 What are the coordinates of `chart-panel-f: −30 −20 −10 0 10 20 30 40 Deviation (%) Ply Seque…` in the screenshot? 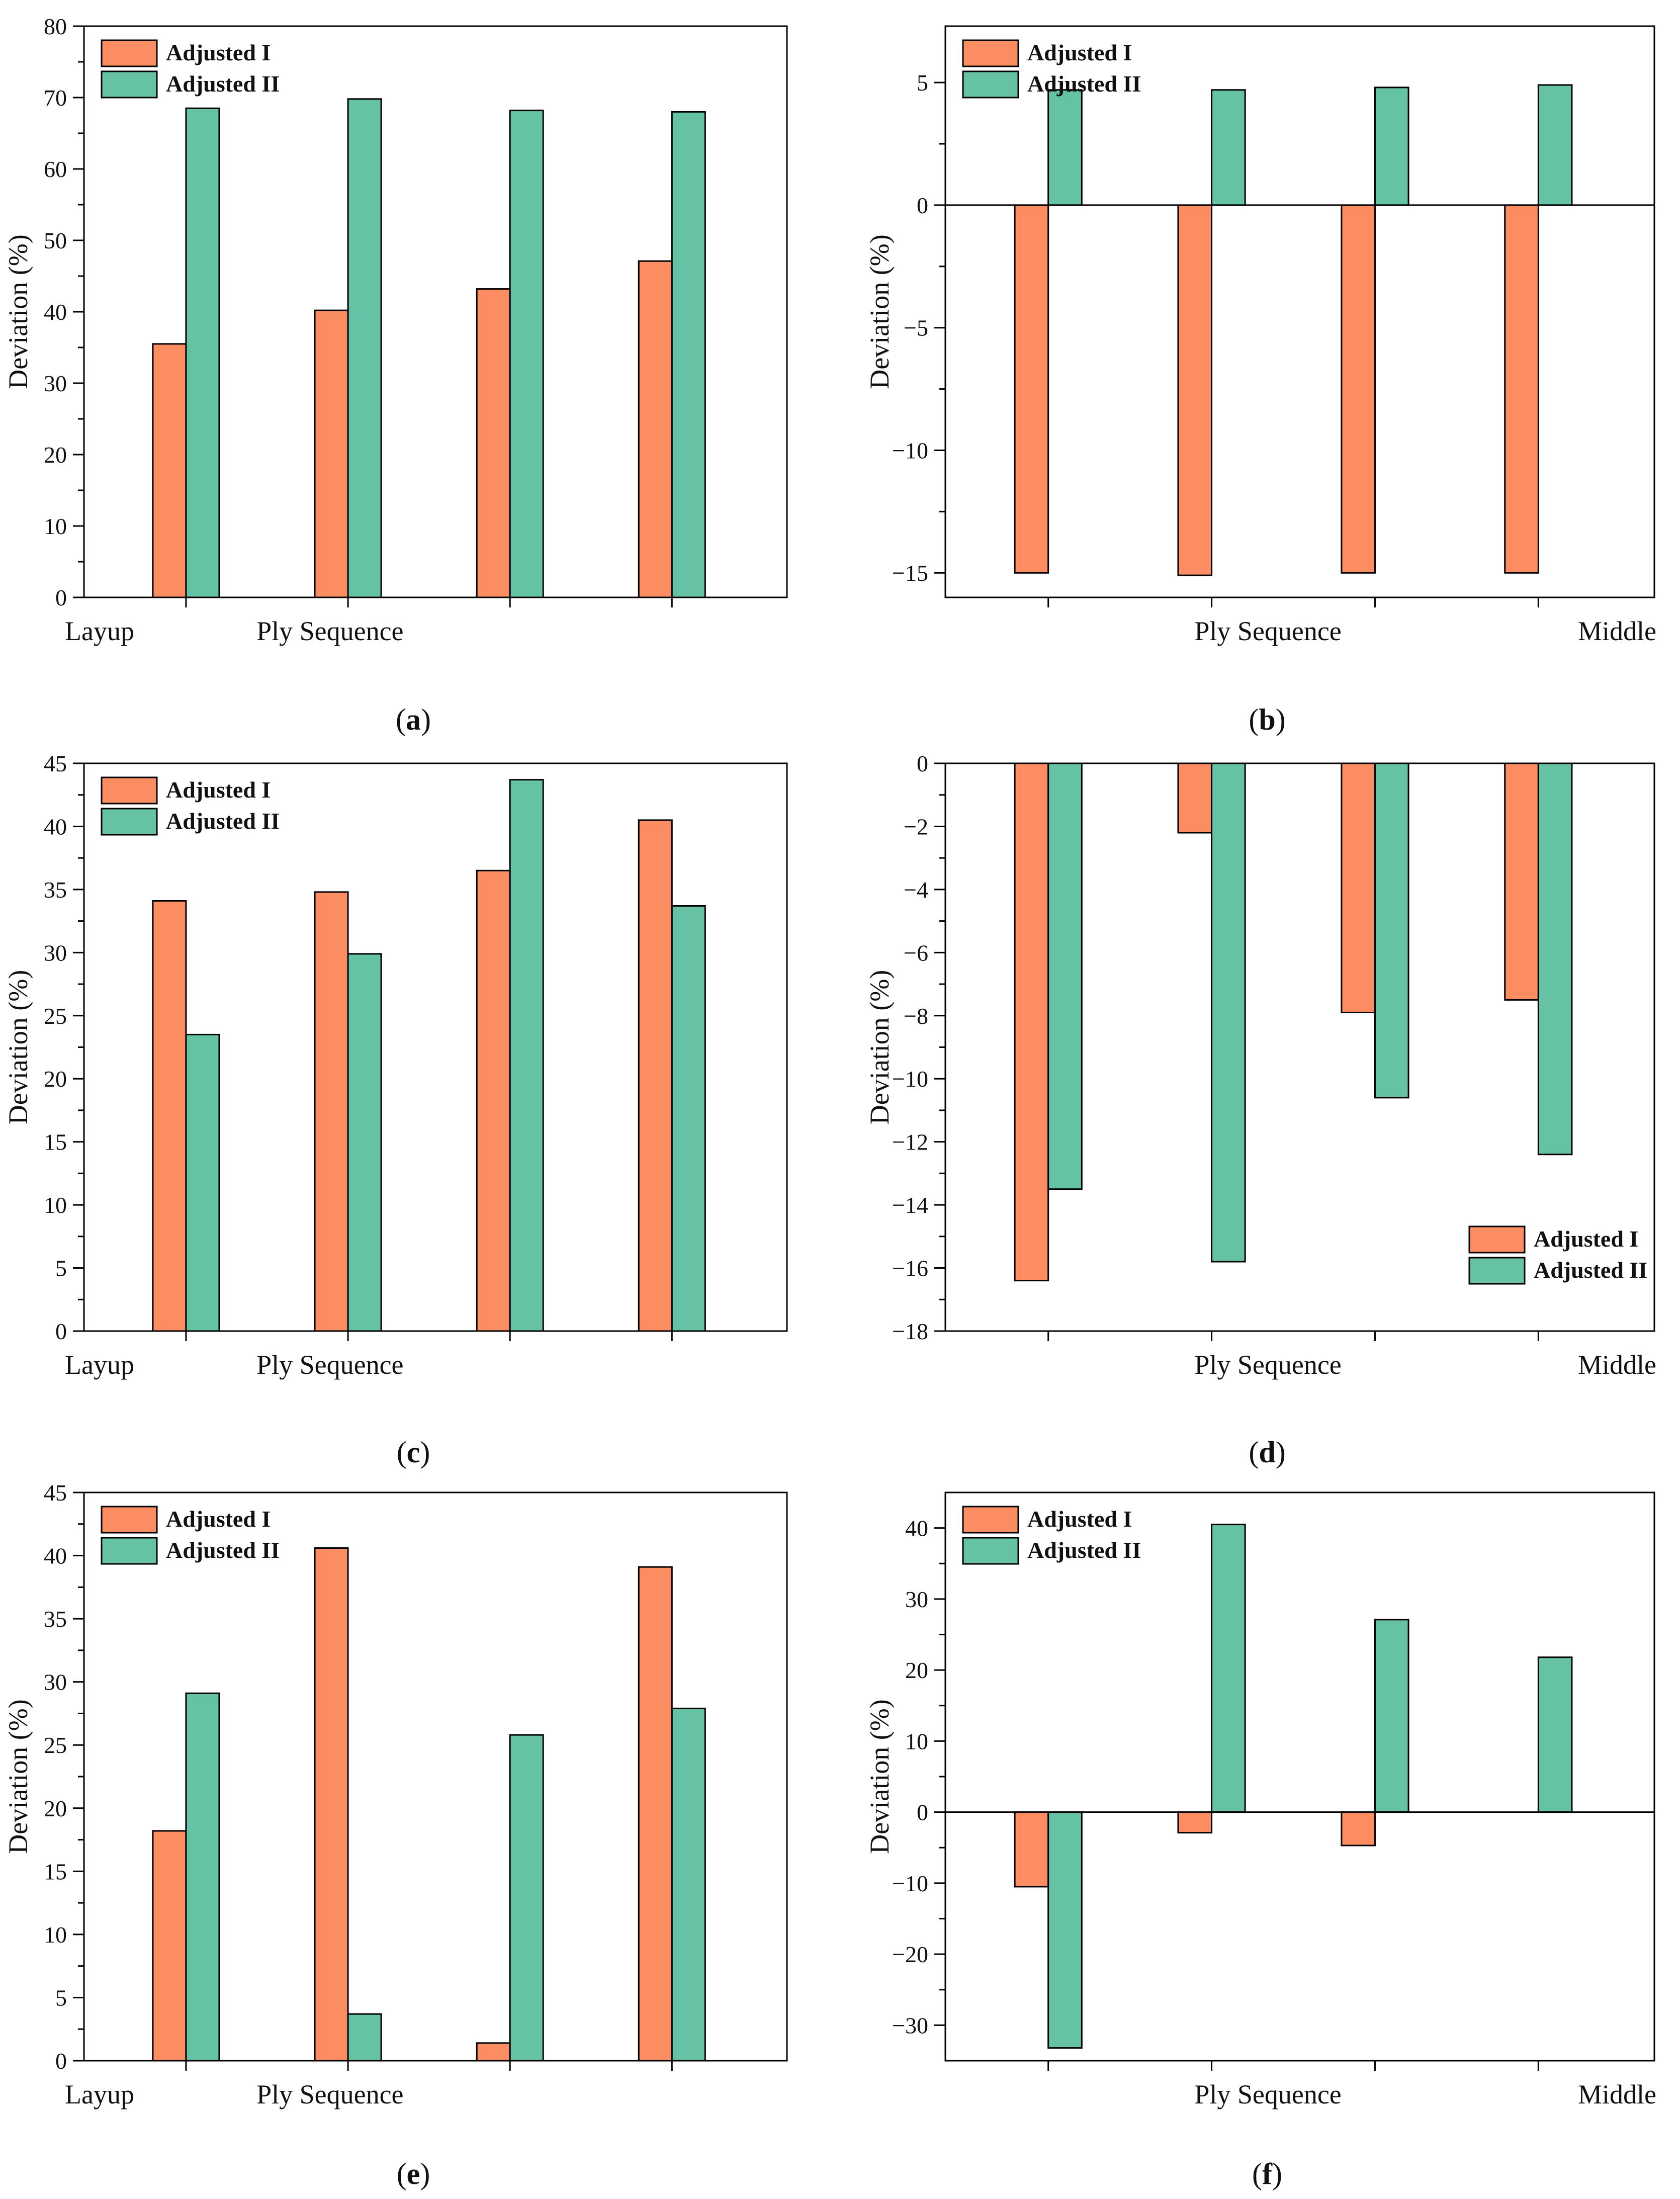 It's located at (1260, 1840).